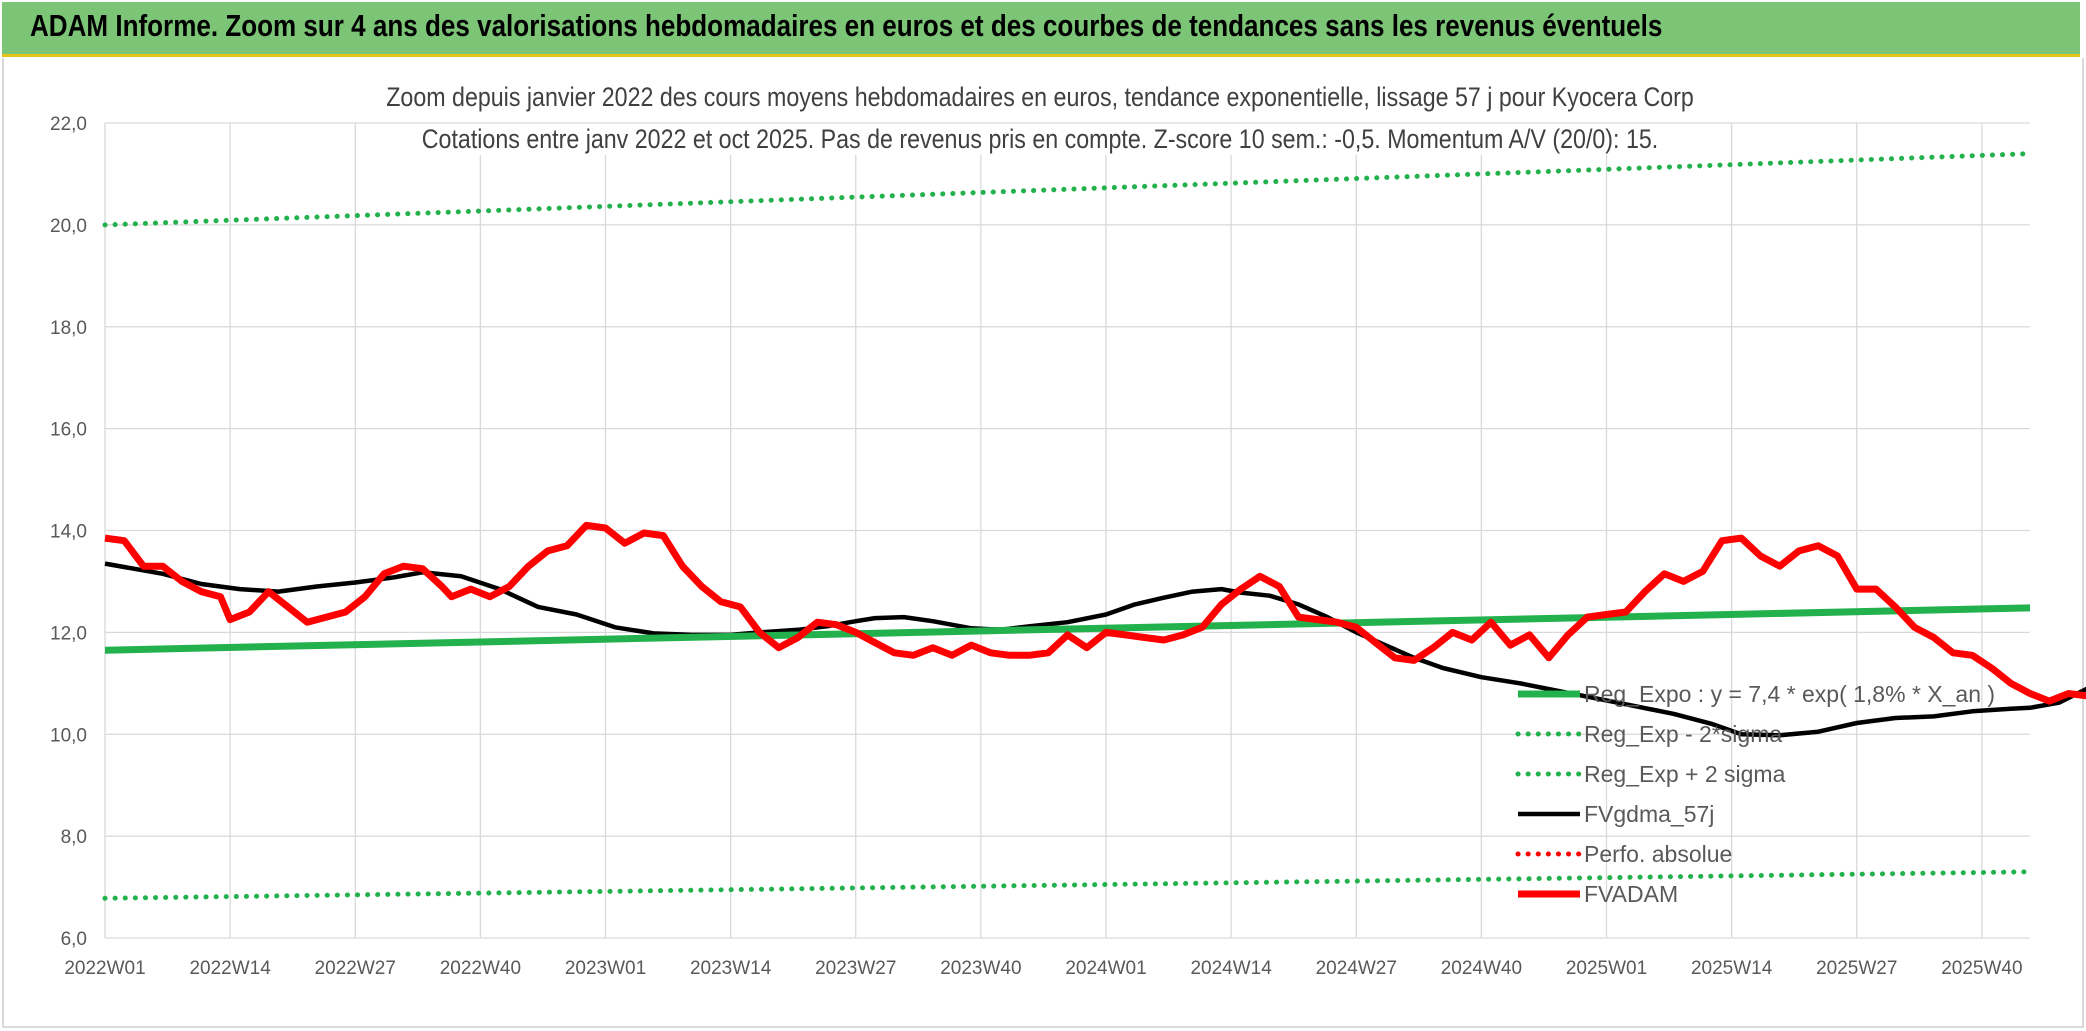  What do you see at coordinates (1981, 968) in the screenshot?
I see `x-tick-label: 2025W40` at bounding box center [1981, 968].